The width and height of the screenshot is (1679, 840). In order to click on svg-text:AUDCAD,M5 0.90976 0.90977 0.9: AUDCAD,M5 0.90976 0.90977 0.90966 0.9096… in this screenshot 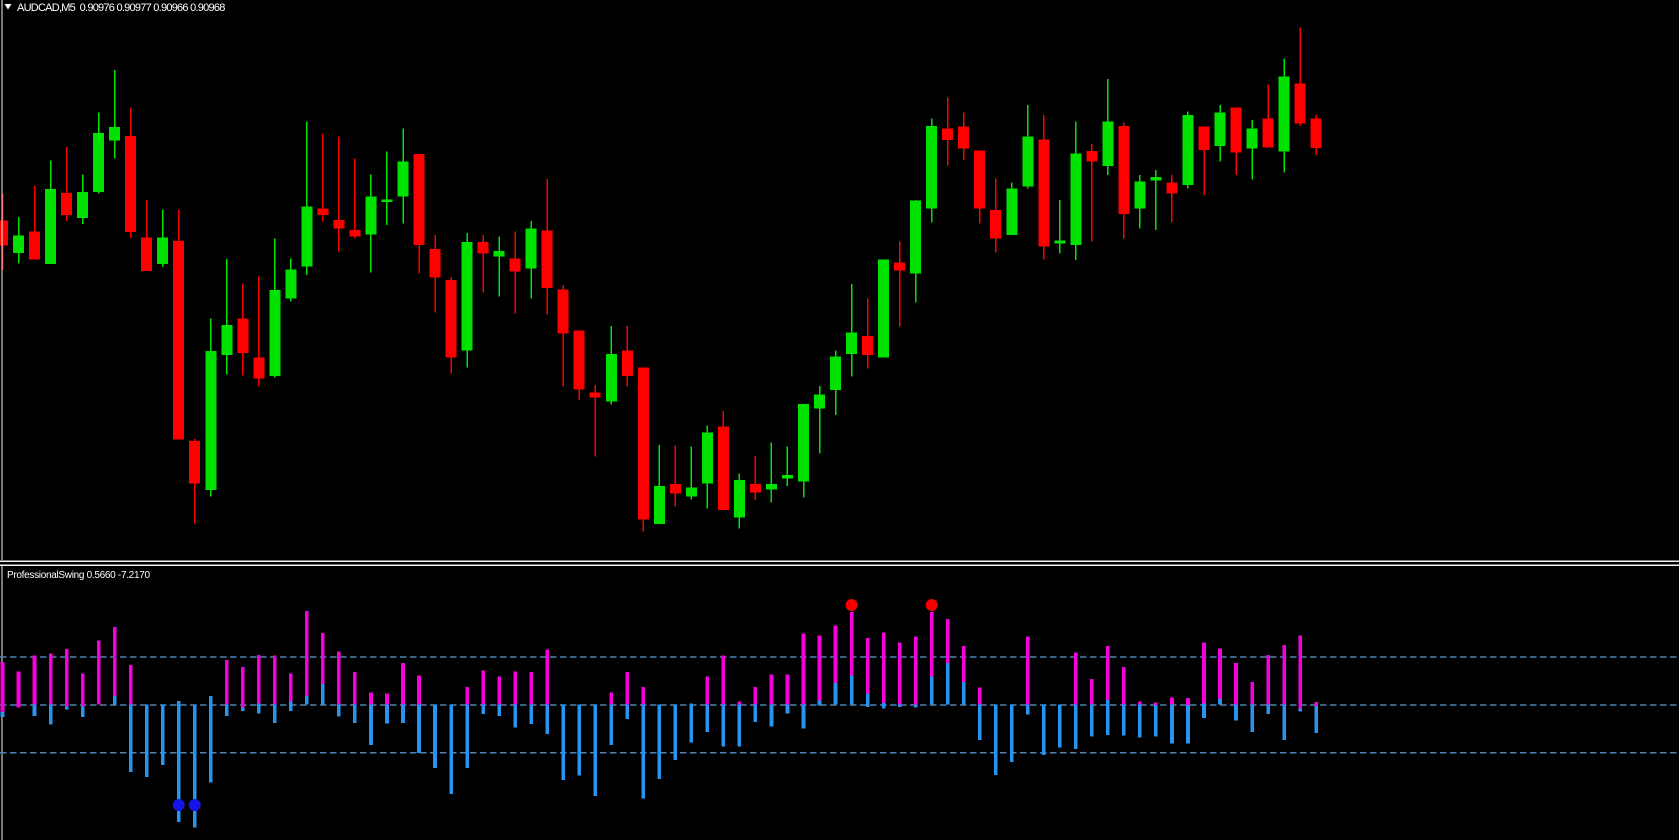, I will do `click(121, 8)`.